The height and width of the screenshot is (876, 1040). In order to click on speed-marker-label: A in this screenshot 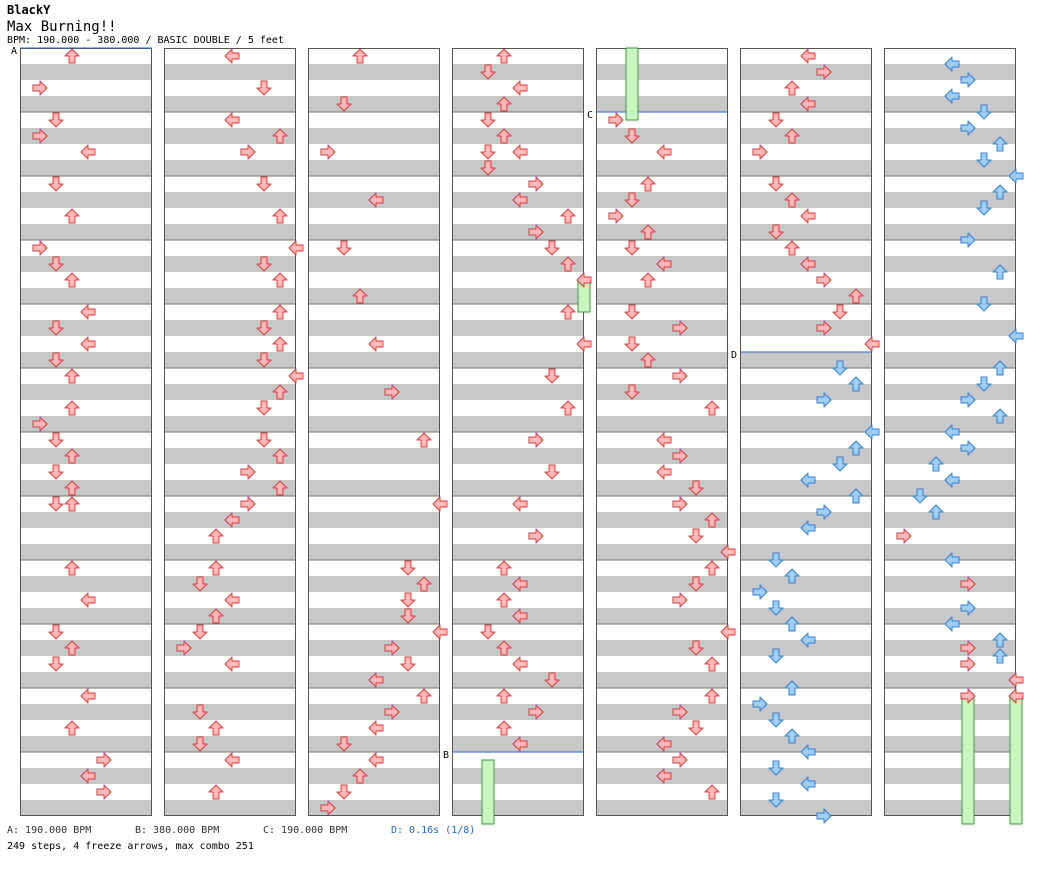, I will do `click(14, 51)`.